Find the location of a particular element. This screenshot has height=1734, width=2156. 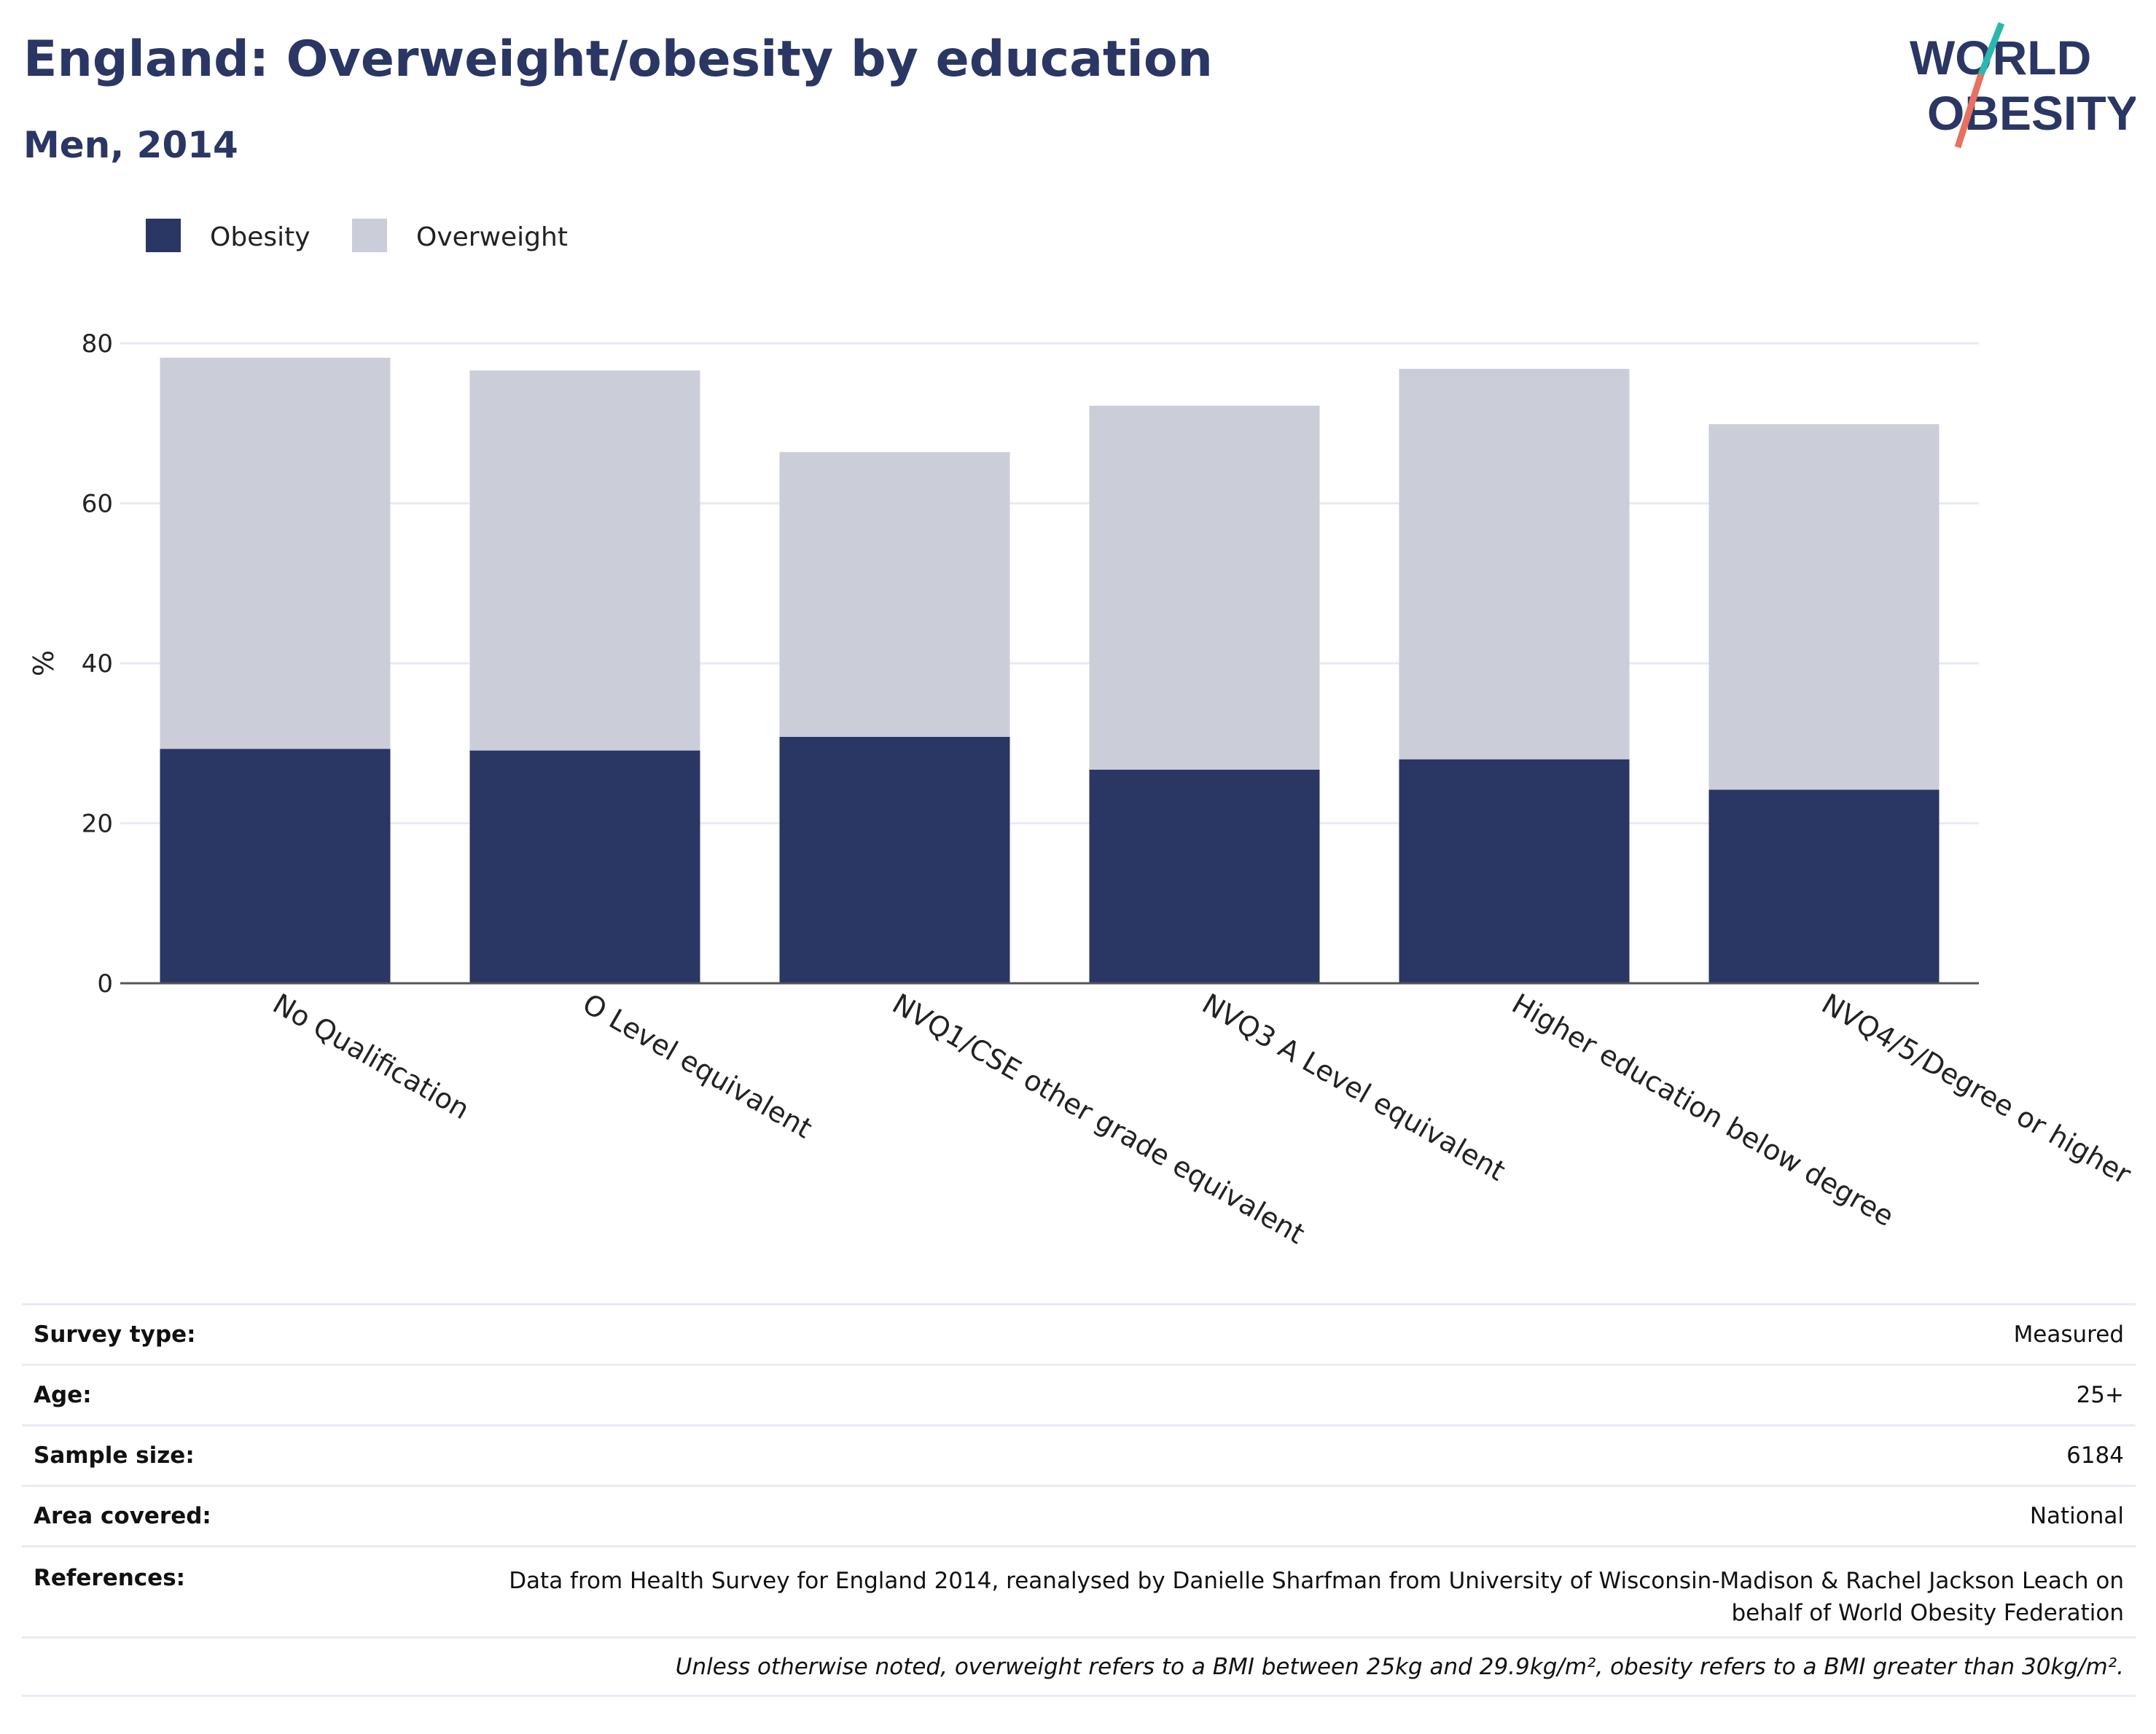

bar-obesity-nvq3-a-level-equivalent is located at coordinates (1205, 876).